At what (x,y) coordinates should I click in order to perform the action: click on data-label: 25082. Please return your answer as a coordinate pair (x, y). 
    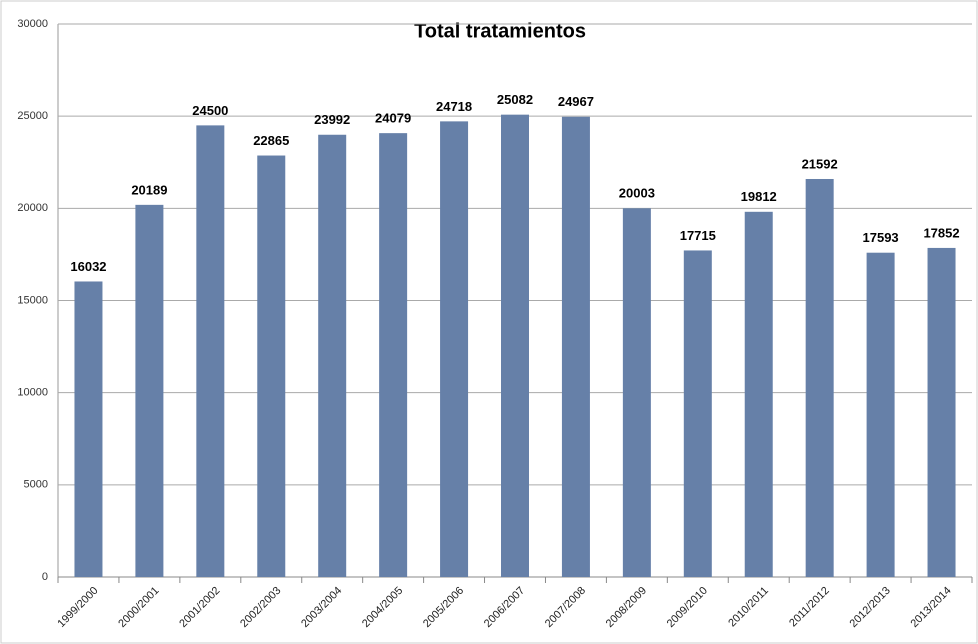
    Looking at the image, I should click on (515, 99).